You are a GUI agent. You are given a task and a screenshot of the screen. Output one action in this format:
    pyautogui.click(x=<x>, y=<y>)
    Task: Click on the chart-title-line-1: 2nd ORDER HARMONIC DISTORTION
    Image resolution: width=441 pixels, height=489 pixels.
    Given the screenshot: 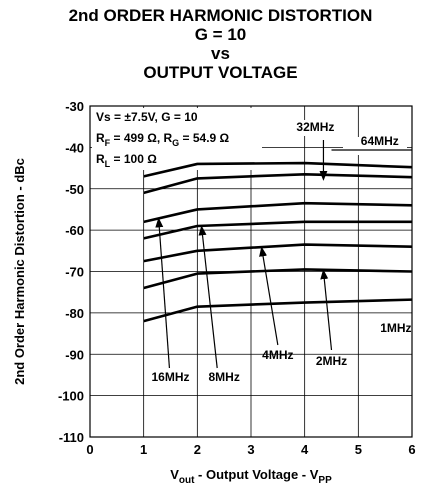 What is the action you would take?
    pyautogui.click(x=220, y=15)
    